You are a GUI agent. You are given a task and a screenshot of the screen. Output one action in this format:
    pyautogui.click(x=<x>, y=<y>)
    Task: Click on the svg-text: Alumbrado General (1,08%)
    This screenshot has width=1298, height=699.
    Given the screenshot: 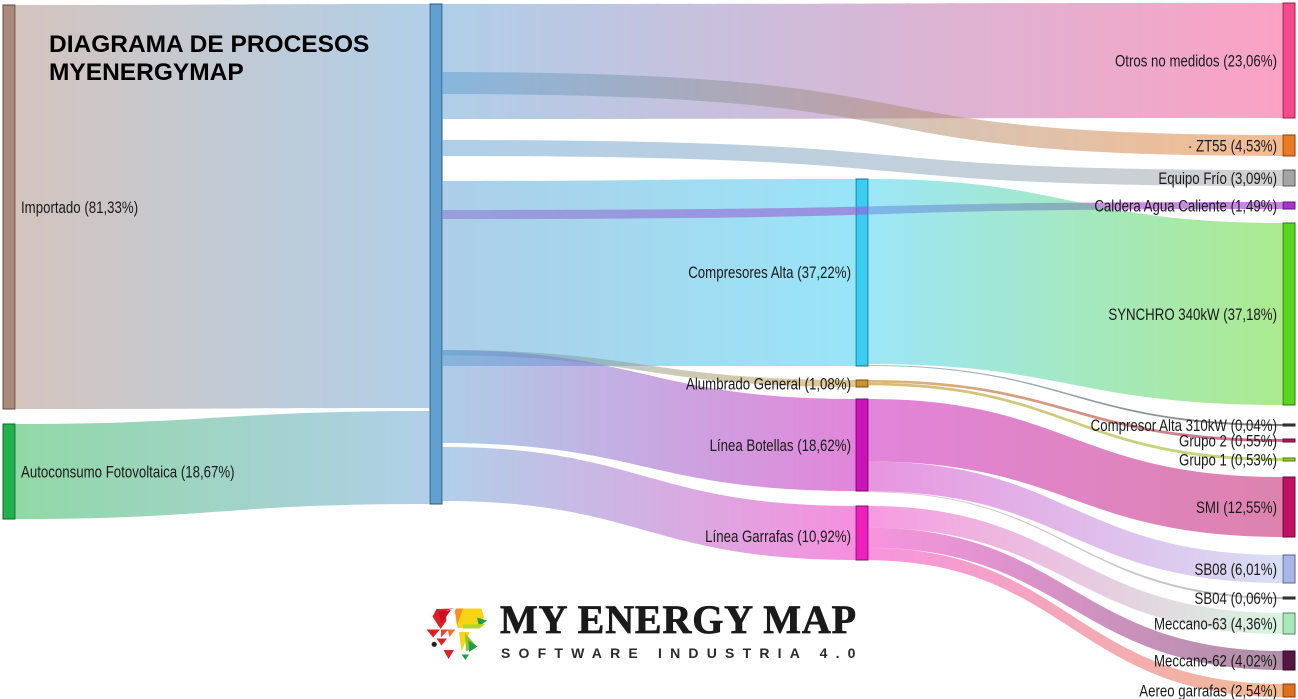 What is the action you would take?
    pyautogui.click(x=768, y=384)
    